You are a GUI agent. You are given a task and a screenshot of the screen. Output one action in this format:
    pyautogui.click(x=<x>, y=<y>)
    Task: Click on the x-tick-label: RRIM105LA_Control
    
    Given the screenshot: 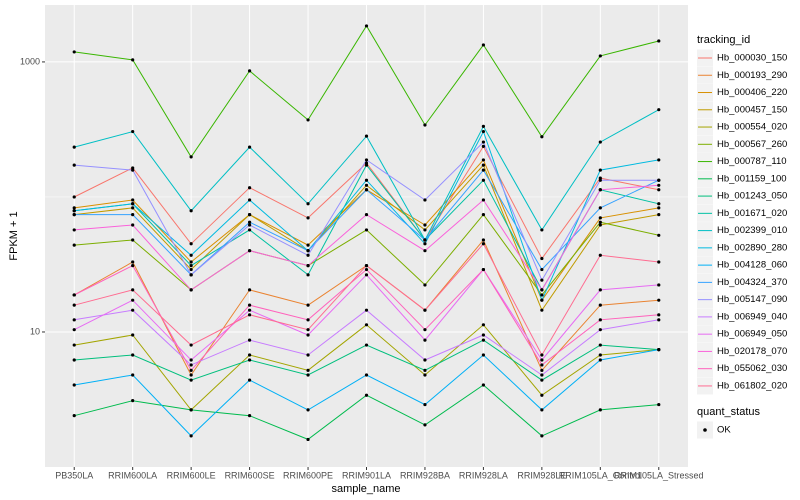 What is the action you would take?
    pyautogui.click(x=600, y=475)
    